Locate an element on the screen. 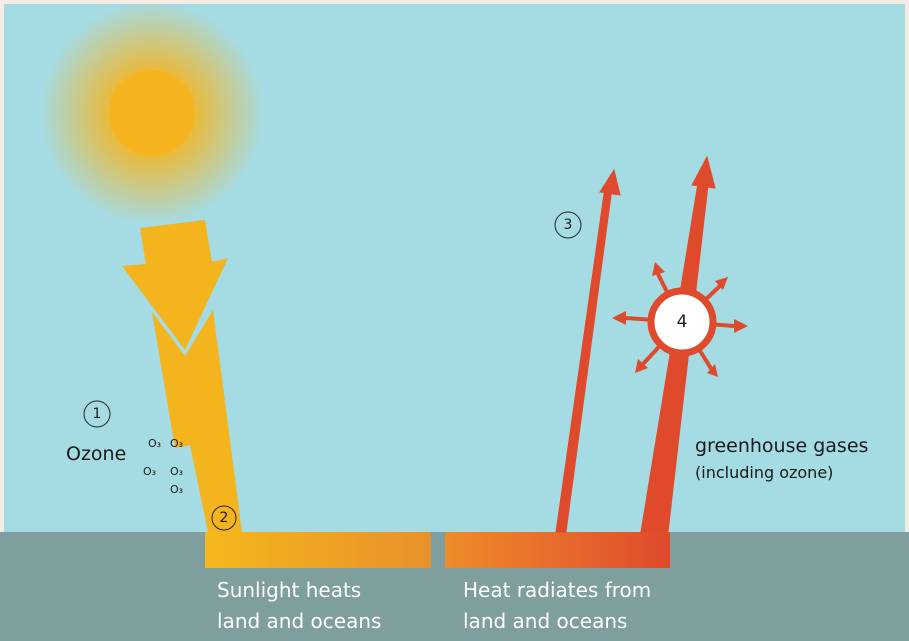  heat-bar is located at coordinates (557, 550).